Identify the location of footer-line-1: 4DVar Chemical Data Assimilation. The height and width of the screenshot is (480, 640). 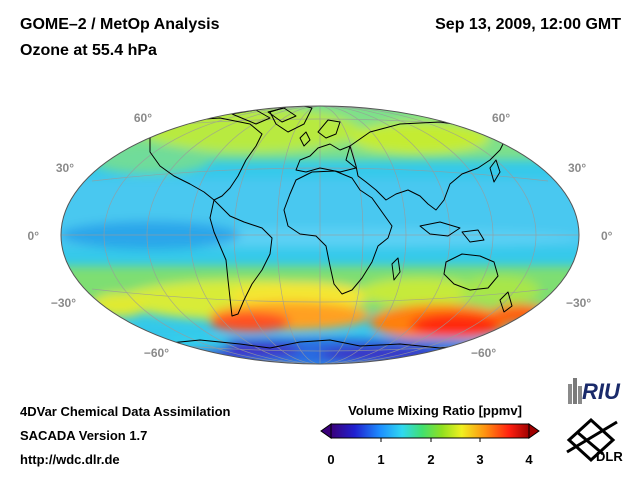
(125, 411).